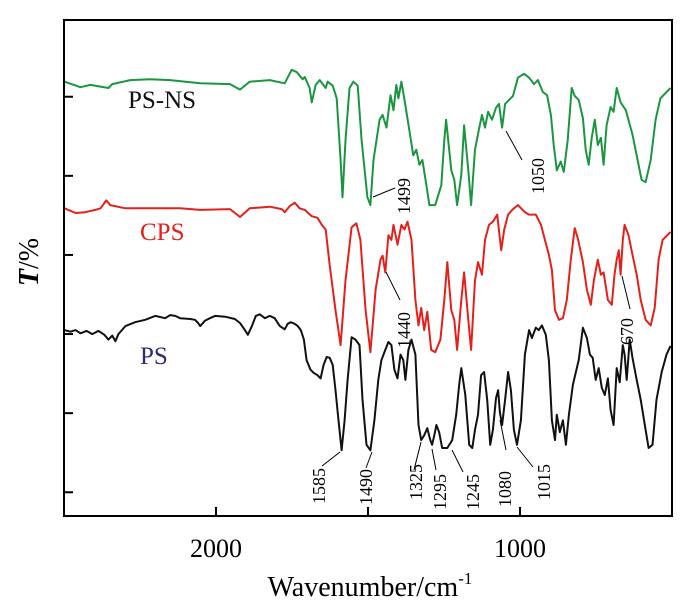 This screenshot has height=611, width=700. I want to click on annotation-label: 1490, so click(366, 487).